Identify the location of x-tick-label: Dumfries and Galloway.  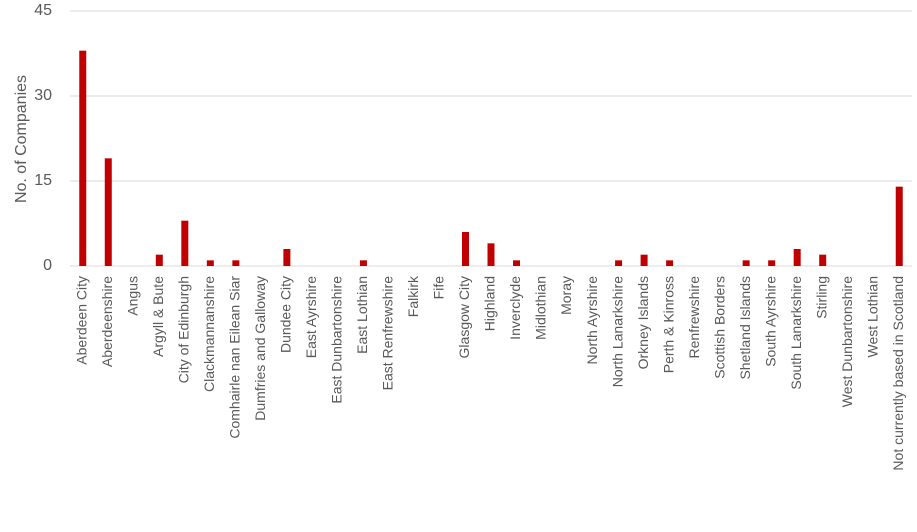
(260, 348).